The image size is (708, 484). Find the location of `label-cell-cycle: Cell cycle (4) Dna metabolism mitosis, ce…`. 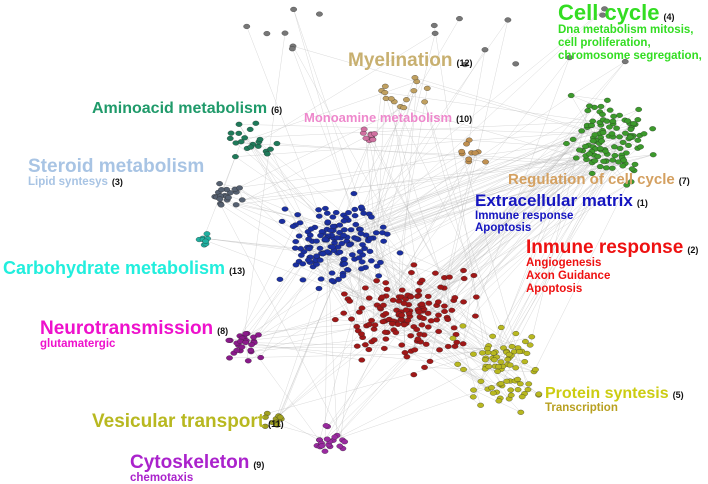

label-cell-cycle: Cell cycle (4) Dna metabolism mitosis, ce… is located at coordinates (630, 31).